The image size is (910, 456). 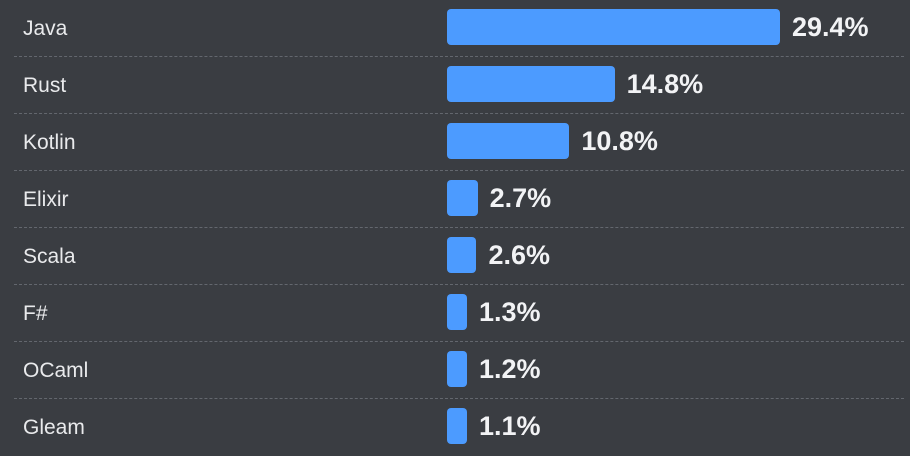 I want to click on category-label: Scala, so click(x=49, y=256).